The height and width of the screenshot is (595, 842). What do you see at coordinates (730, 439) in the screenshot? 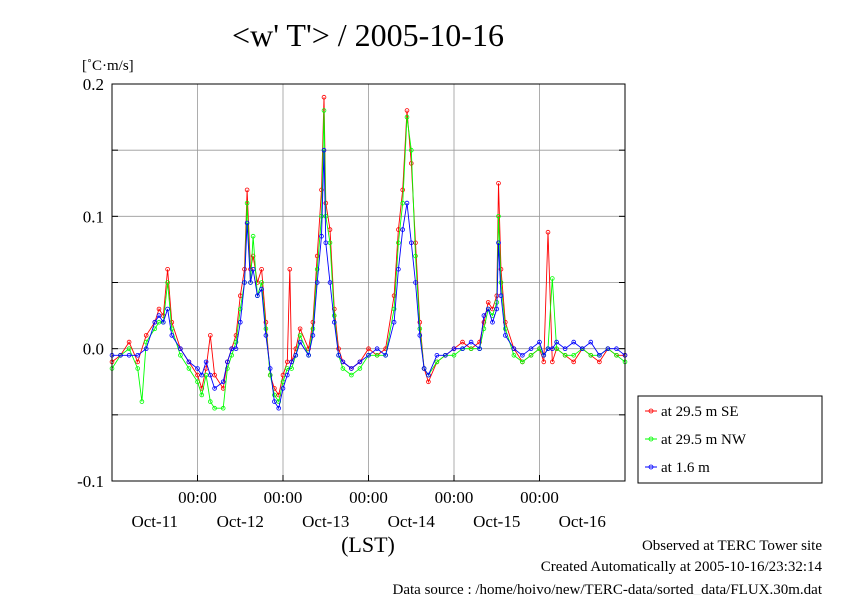
I see `legend-box` at bounding box center [730, 439].